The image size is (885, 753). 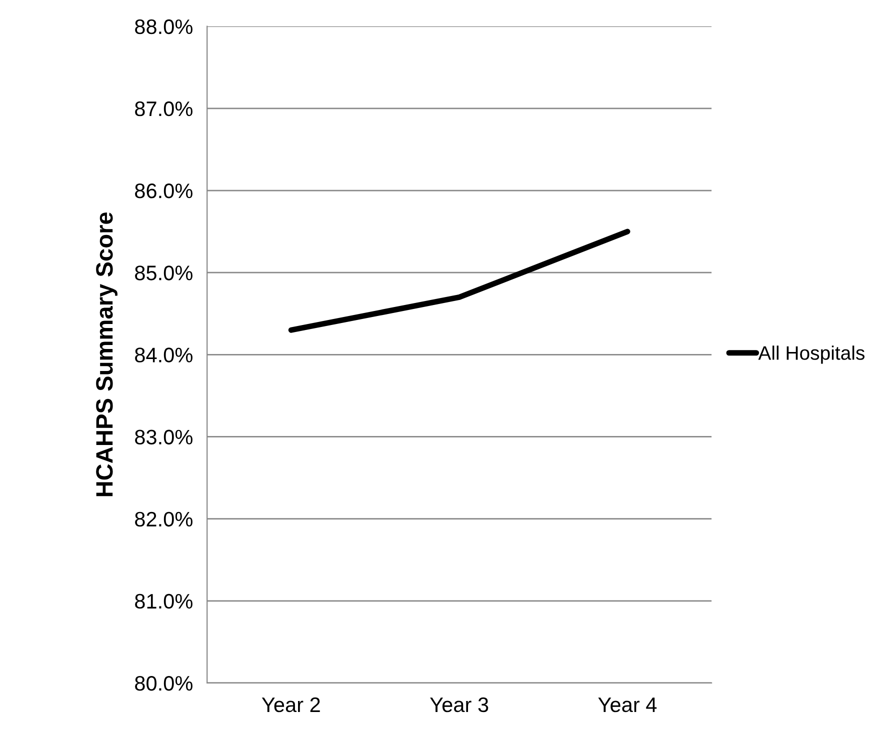 What do you see at coordinates (163, 519) in the screenshot?
I see `y-tick-label: 82.0%` at bounding box center [163, 519].